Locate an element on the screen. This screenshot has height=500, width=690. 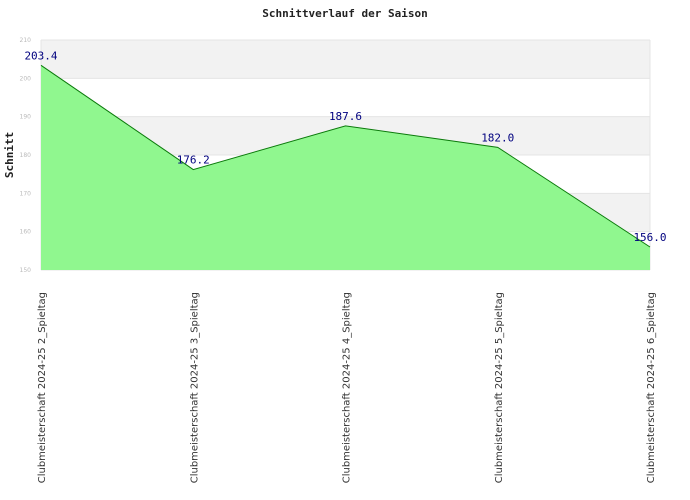
y-tick-label: 170 is located at coordinates (26, 193).